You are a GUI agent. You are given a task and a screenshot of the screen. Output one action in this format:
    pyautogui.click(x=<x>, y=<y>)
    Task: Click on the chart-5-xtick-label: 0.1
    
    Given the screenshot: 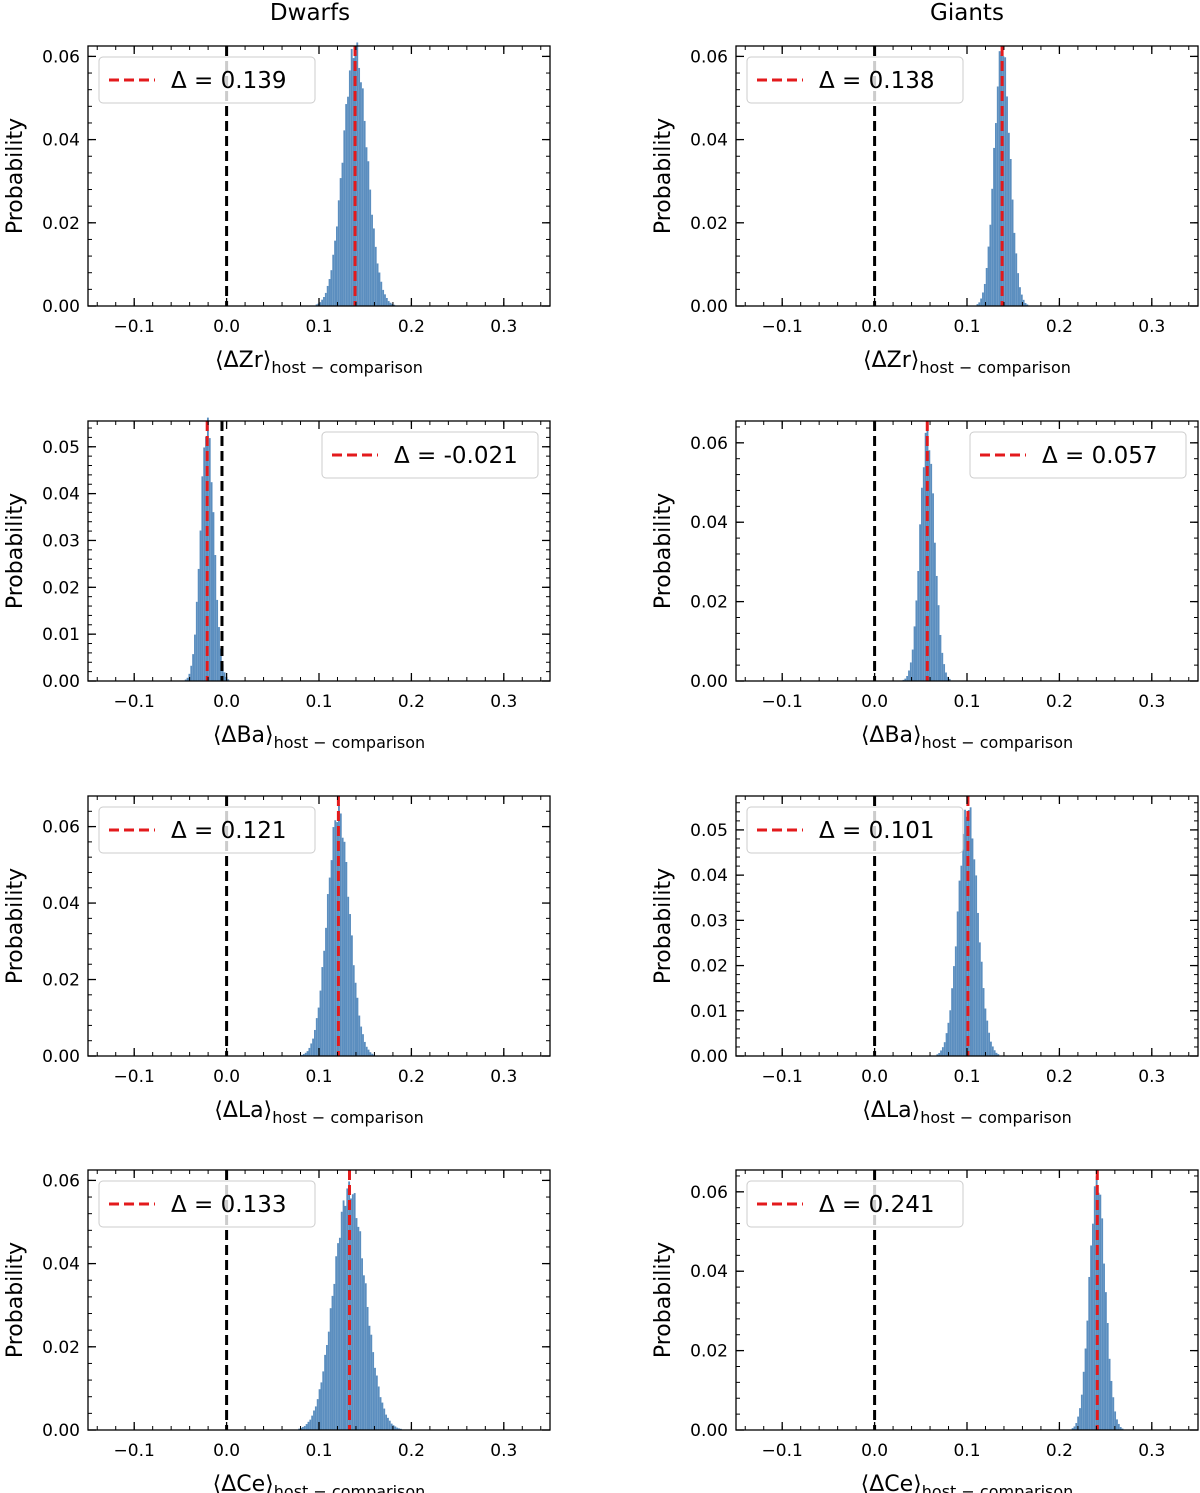 What is the action you would take?
    pyautogui.click(x=966, y=702)
    